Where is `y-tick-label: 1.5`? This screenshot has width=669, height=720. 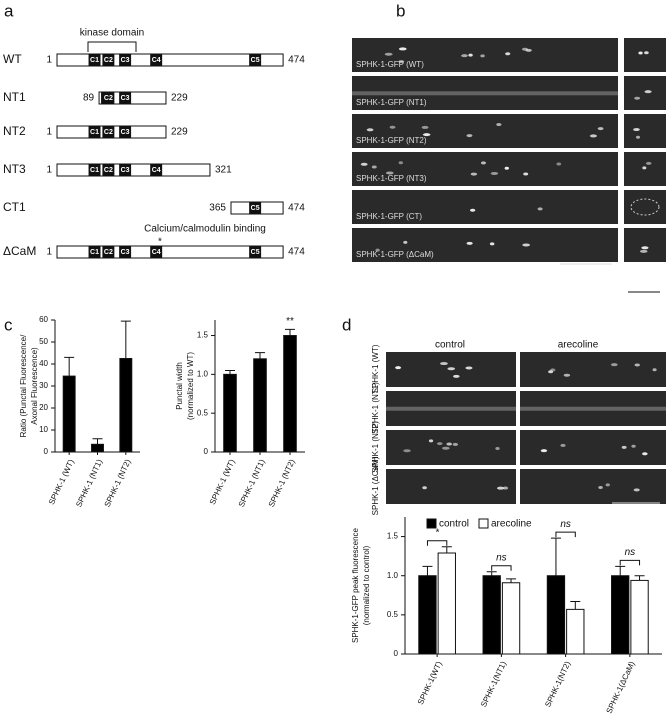
y-tick-label: 1.5 is located at coordinates (393, 536).